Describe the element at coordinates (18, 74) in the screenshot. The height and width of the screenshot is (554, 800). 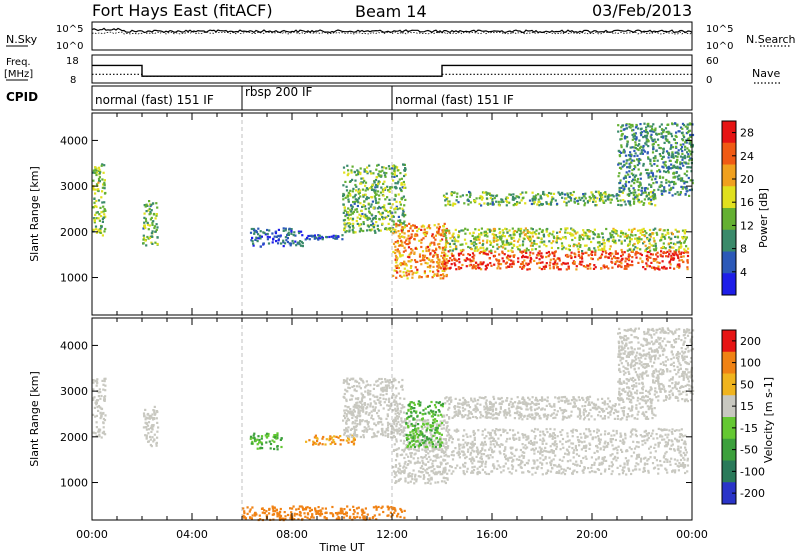
I see `freq-unit-label: [MHz]` at that location.